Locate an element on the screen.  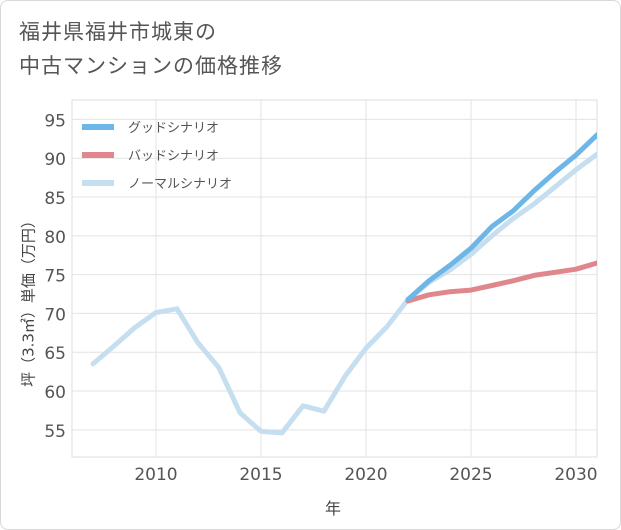
chart-title-line-2: 中古マンションの価格推移 is located at coordinates (151, 66).